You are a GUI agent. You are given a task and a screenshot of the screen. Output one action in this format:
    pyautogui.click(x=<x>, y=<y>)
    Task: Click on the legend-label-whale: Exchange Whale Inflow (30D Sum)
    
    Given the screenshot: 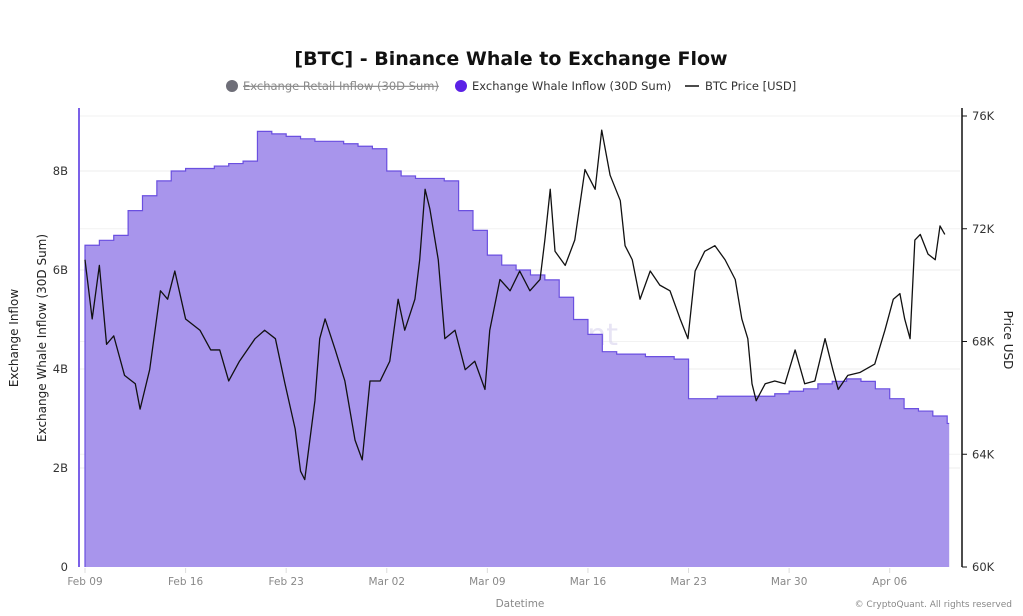 What is the action you would take?
    pyautogui.click(x=571, y=86)
    